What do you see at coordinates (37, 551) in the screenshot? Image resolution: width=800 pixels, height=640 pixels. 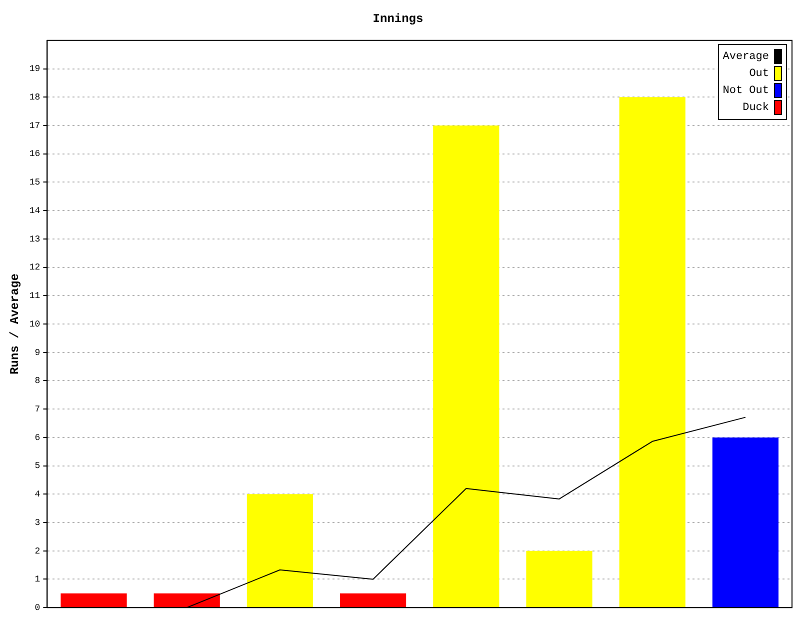 I see `y-tick-label: 2` at bounding box center [37, 551].